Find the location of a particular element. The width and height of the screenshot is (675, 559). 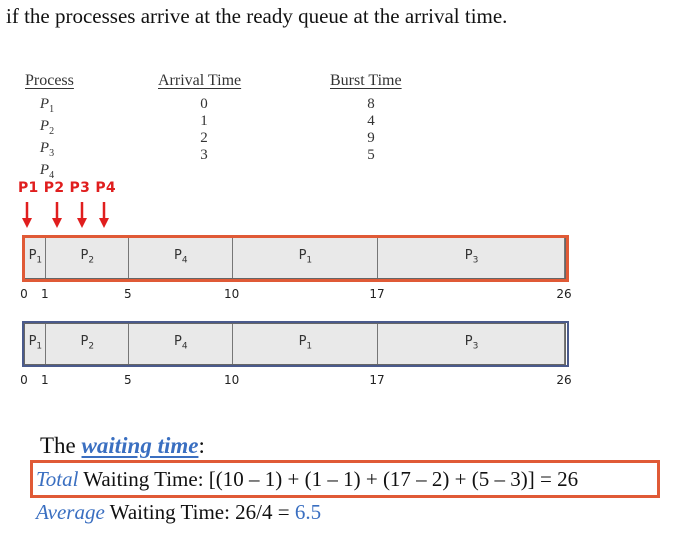

waiting-time-title: The waiting time: is located at coordinates (122, 445).